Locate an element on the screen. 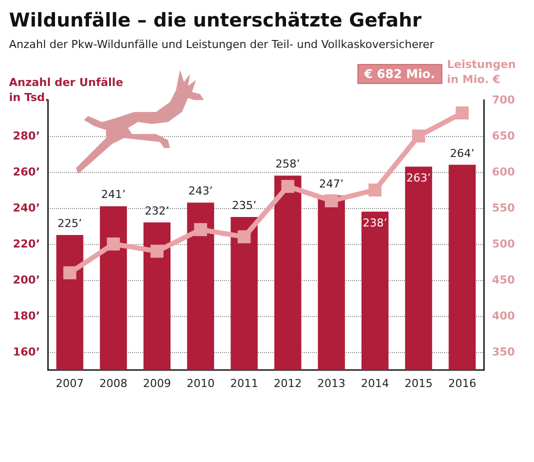 The width and height of the screenshot is (534, 462). x-tick-label: 2010 is located at coordinates (200, 383).